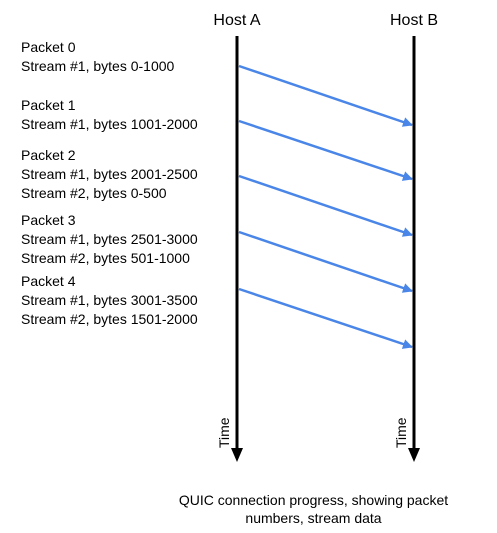  What do you see at coordinates (48, 105) in the screenshot?
I see `packet-1-label: Packet 1` at bounding box center [48, 105].